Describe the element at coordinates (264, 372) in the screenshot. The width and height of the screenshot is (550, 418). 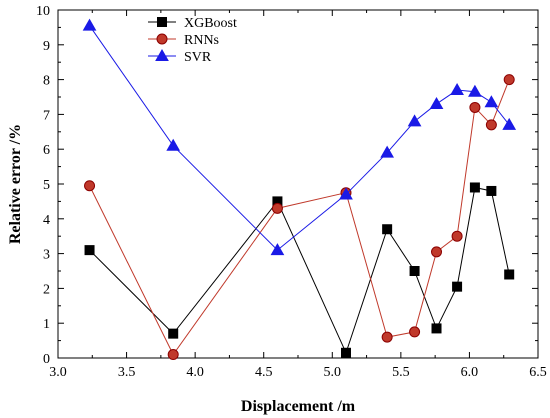
I see `x-tick-label: 4.5` at that location.